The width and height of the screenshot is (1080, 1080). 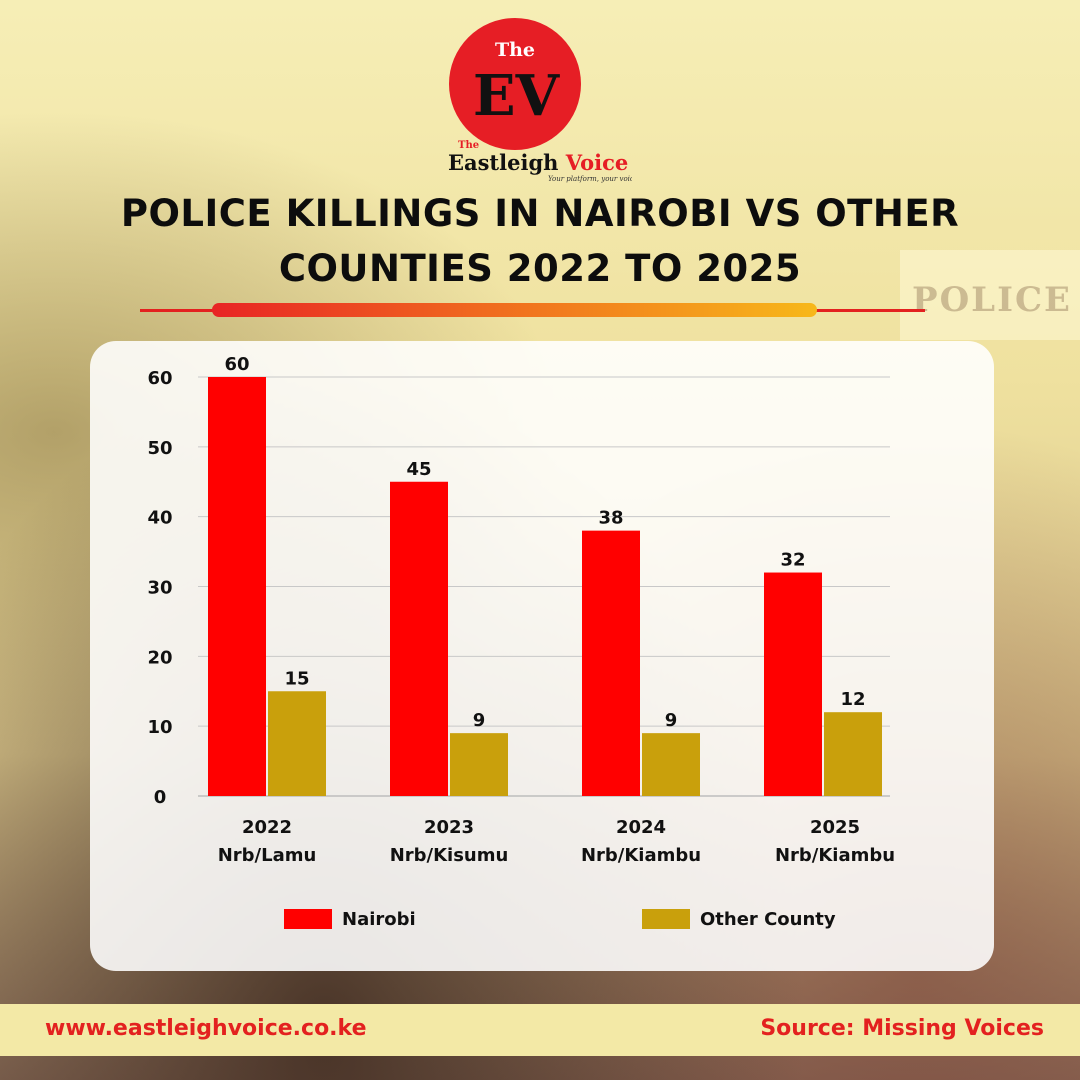 I want to click on background-protest-sign: POLICE, so click(x=990, y=295).